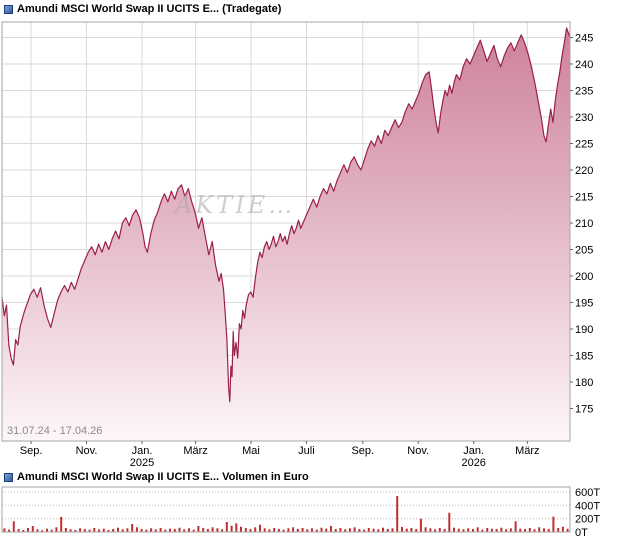 The height and width of the screenshot is (546, 620). What do you see at coordinates (473, 451) in the screenshot?
I see `x-tick-label: Jan.` at bounding box center [473, 451].